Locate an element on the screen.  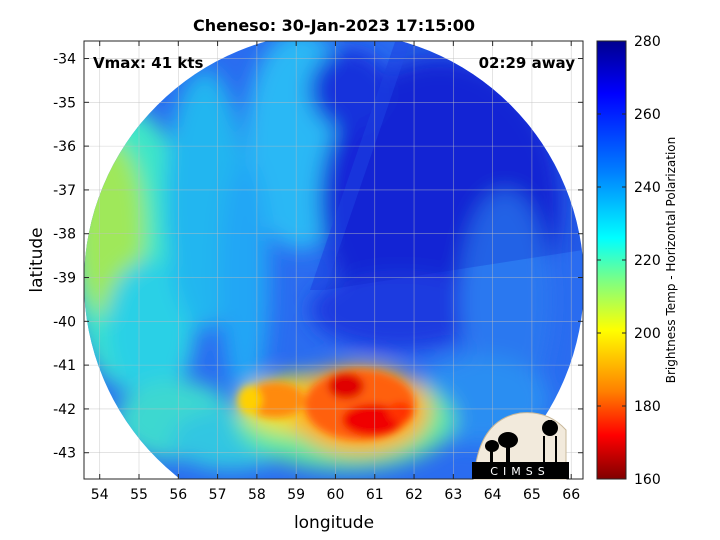
x-tick-label: 55 is located at coordinates (139, 495).